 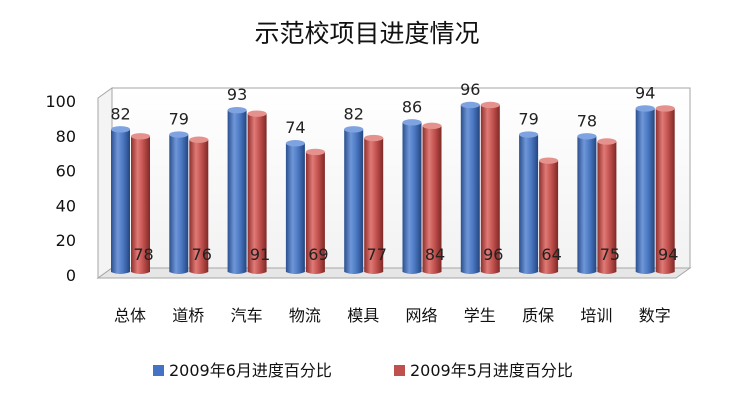 What do you see at coordinates (202, 254) in the screenshot?
I see `data-label: 76` at bounding box center [202, 254].